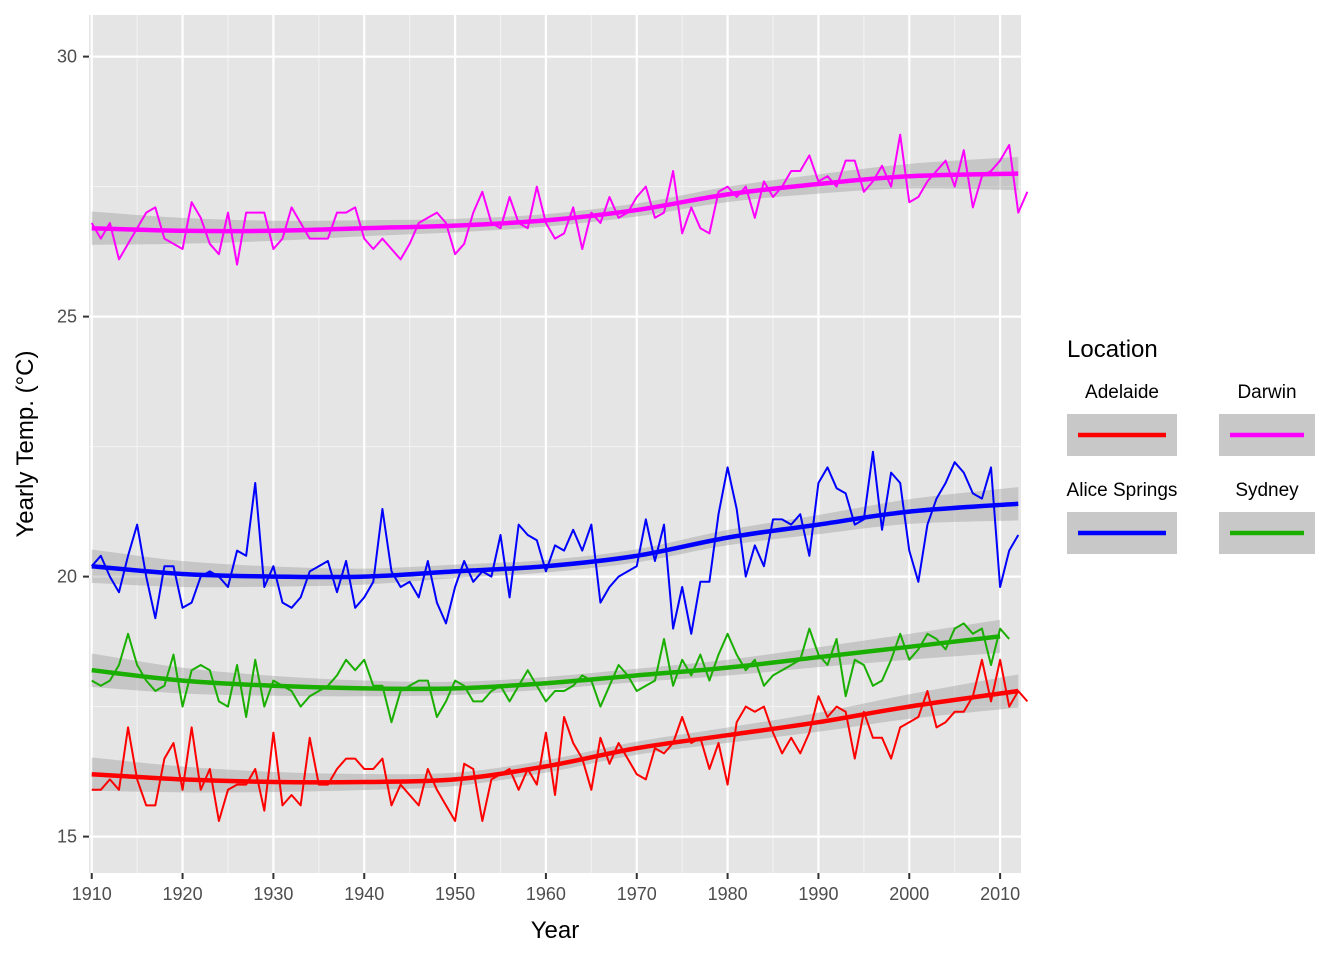 This screenshot has height=960, width=1344. I want to click on legend-title: Location, so click(1112, 349).